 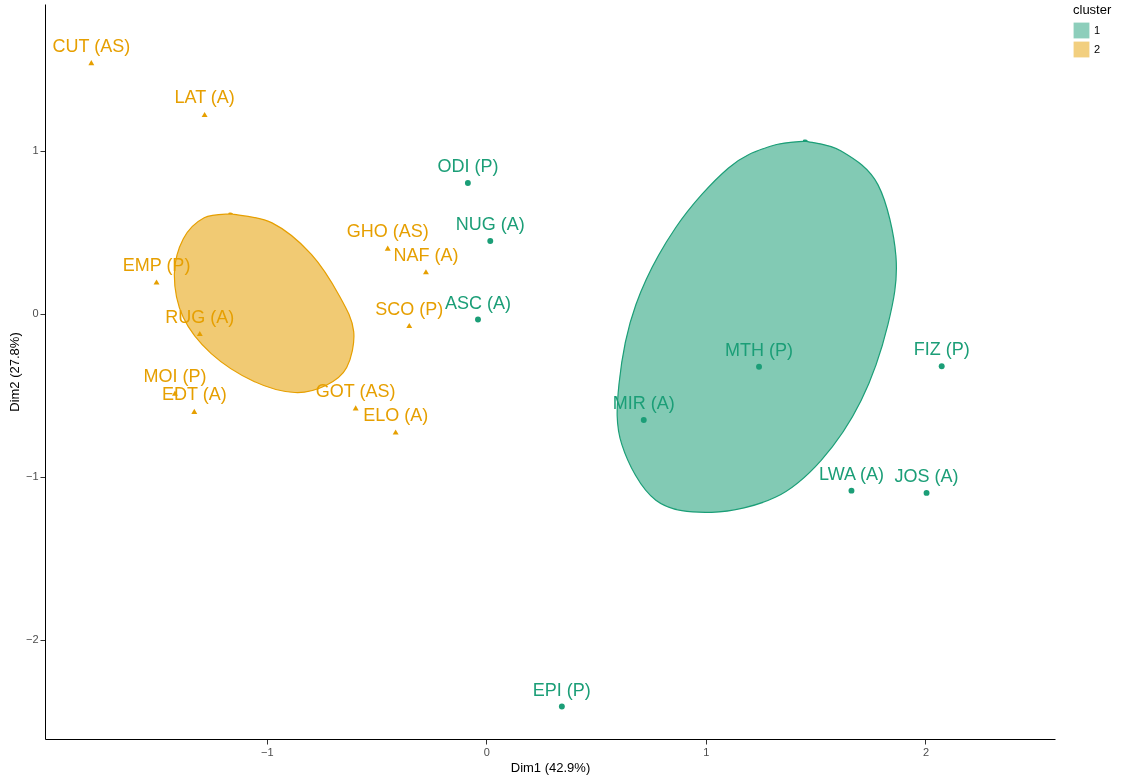 I want to click on y-tick-label: 1, so click(x=35, y=150).